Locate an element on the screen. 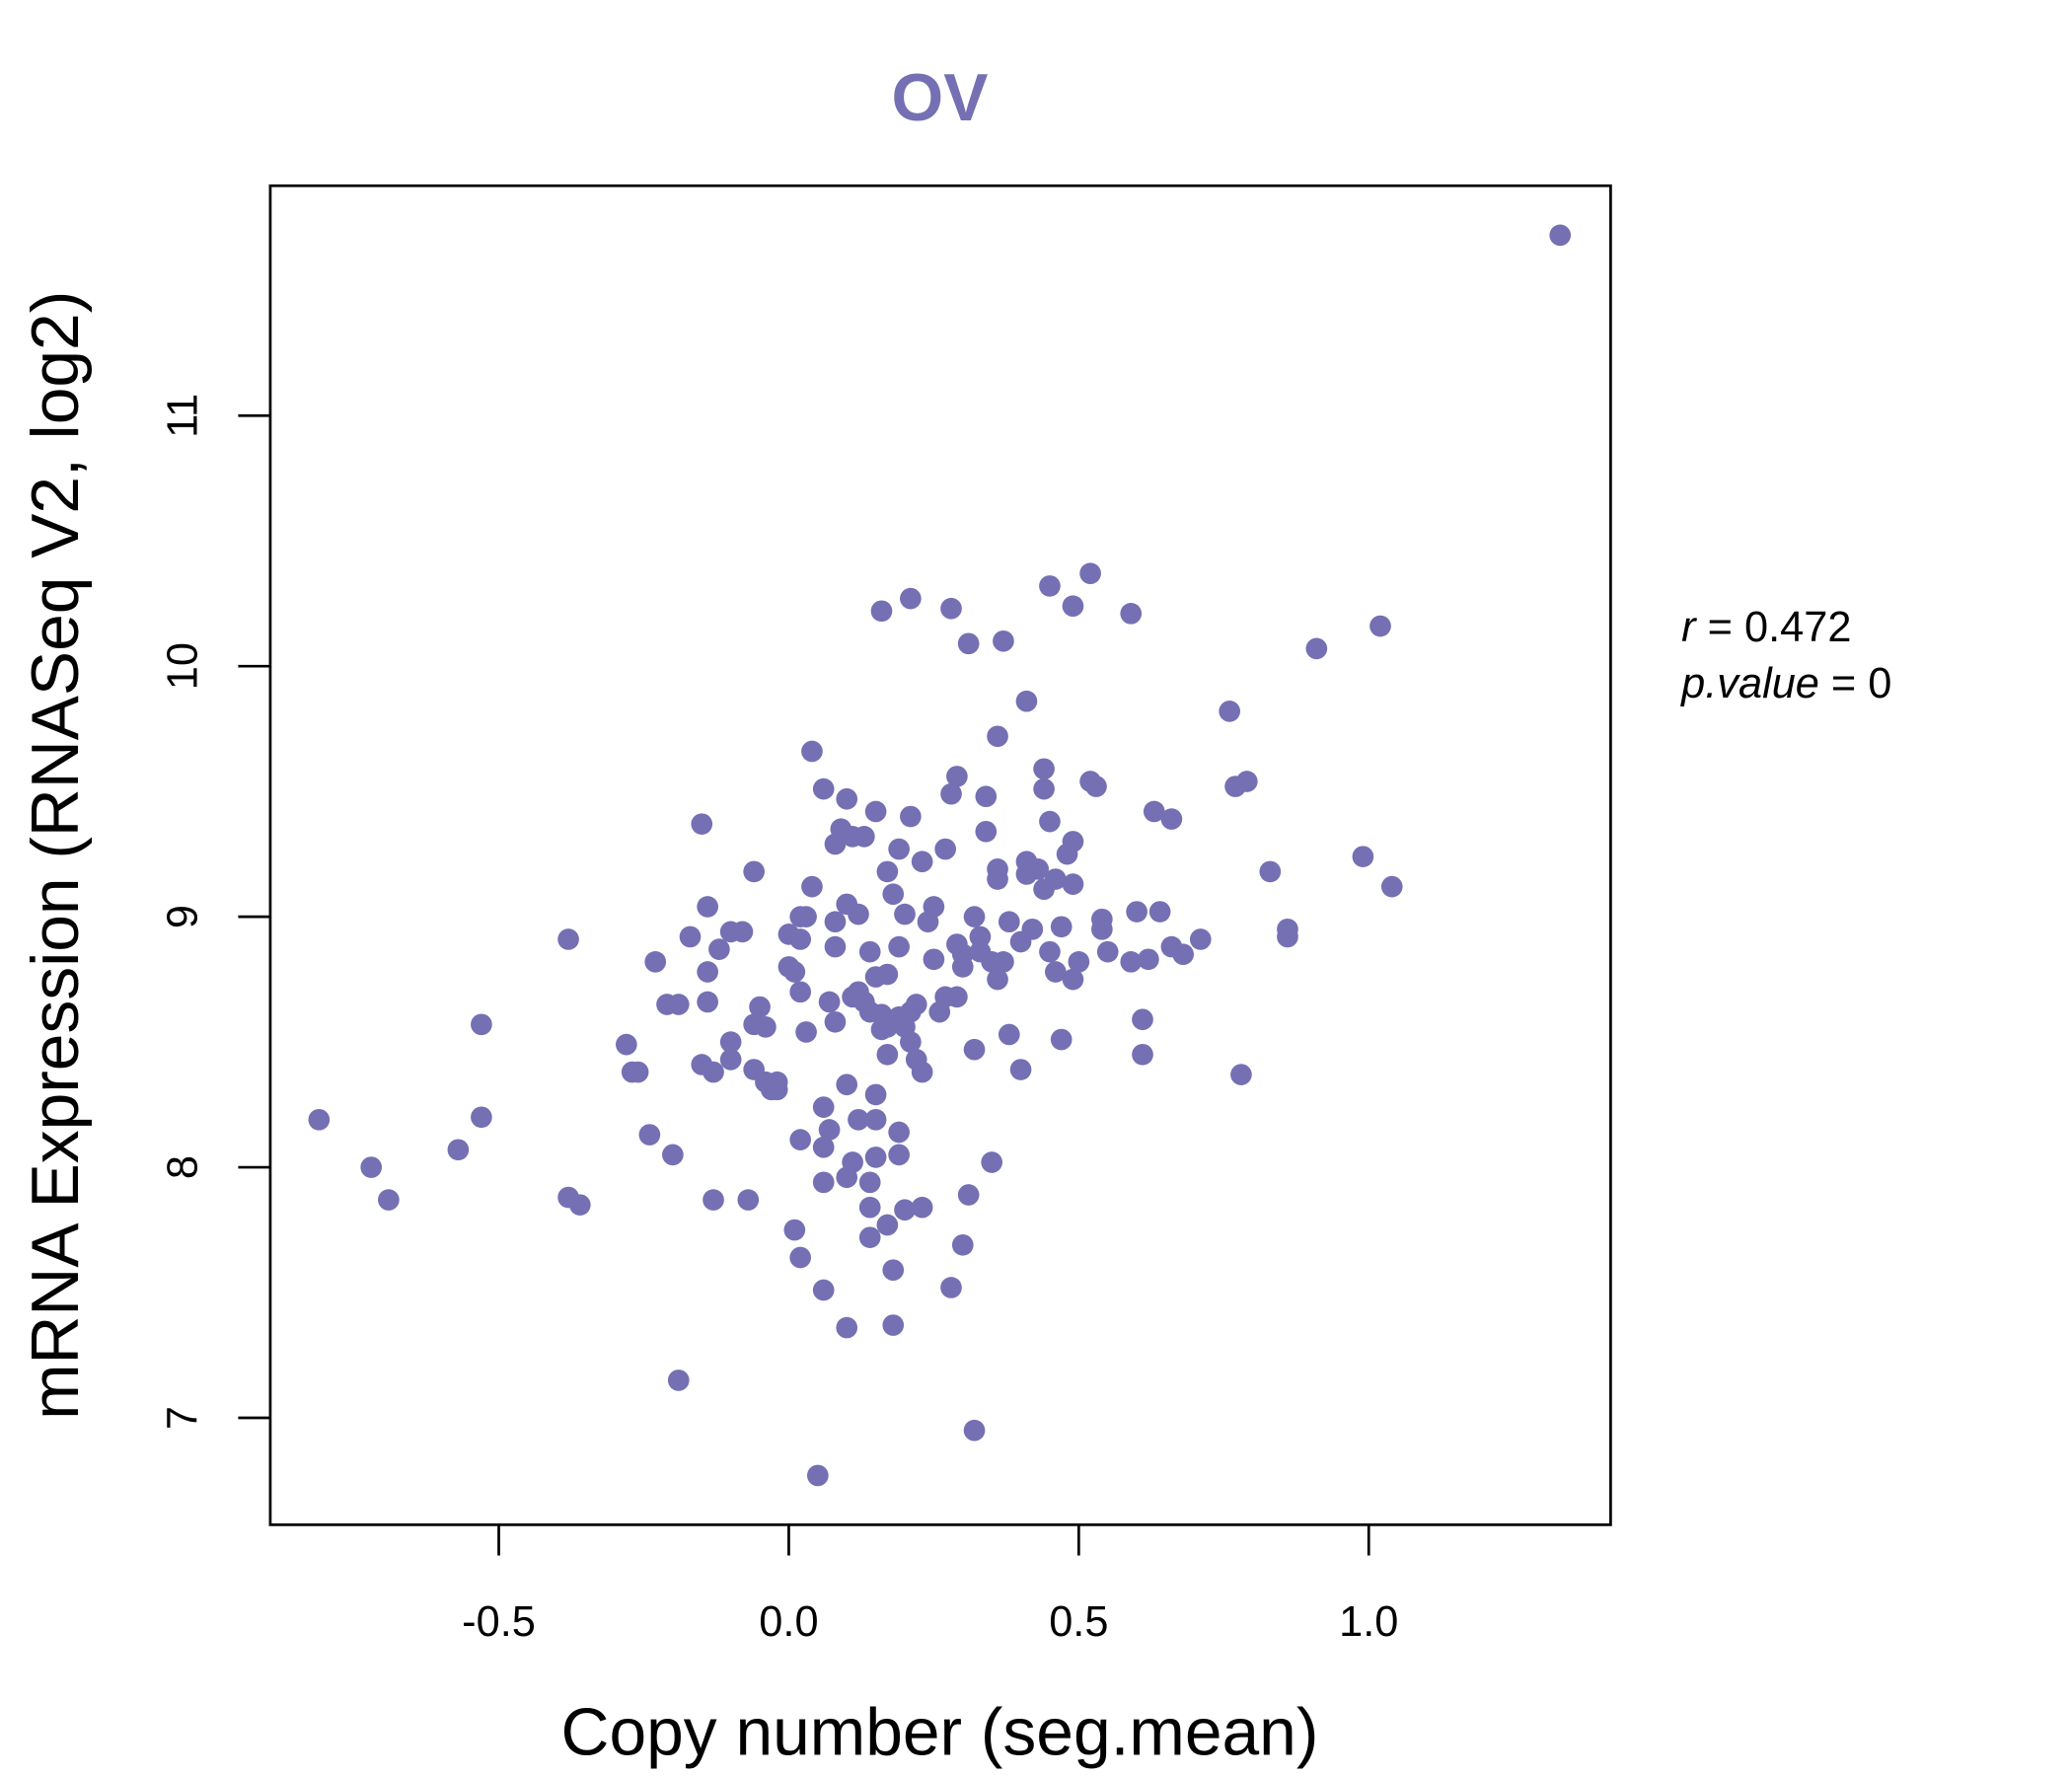 The width and height of the screenshot is (2072, 1776). x-tick-label: -0.5 is located at coordinates (499, 1622).